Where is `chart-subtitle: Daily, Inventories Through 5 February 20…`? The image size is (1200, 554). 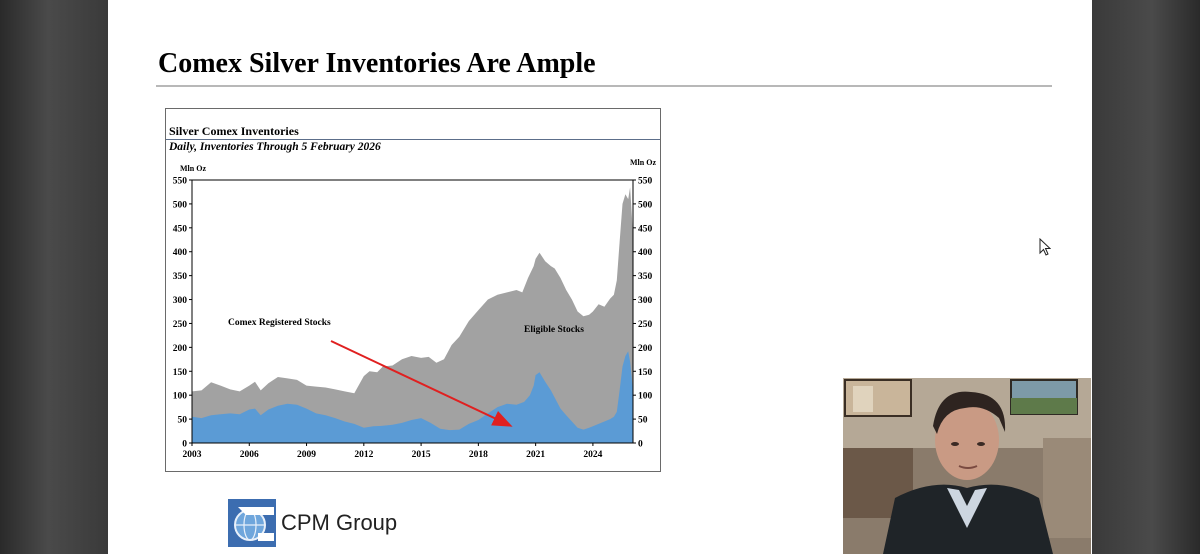 chart-subtitle: Daily, Inventories Through 5 February 20… is located at coordinates (275, 147).